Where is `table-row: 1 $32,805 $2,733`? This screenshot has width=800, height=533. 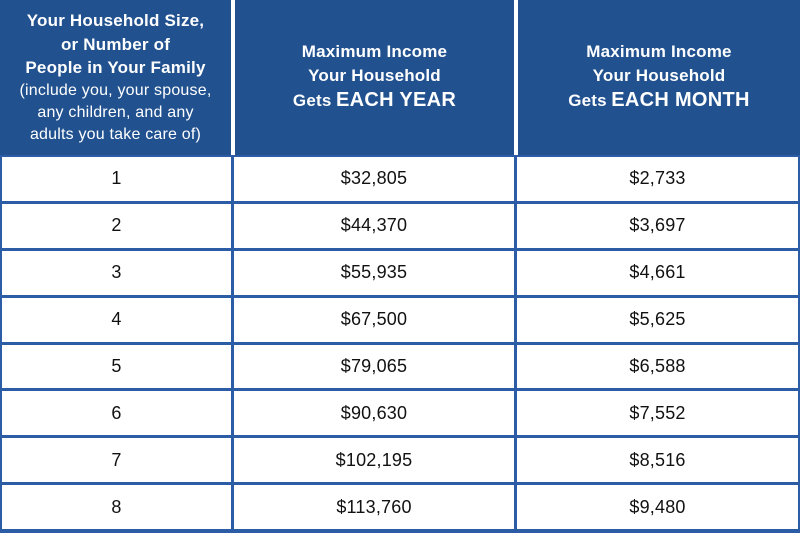 table-row: 1 $32,805 $2,733 is located at coordinates (400, 180).